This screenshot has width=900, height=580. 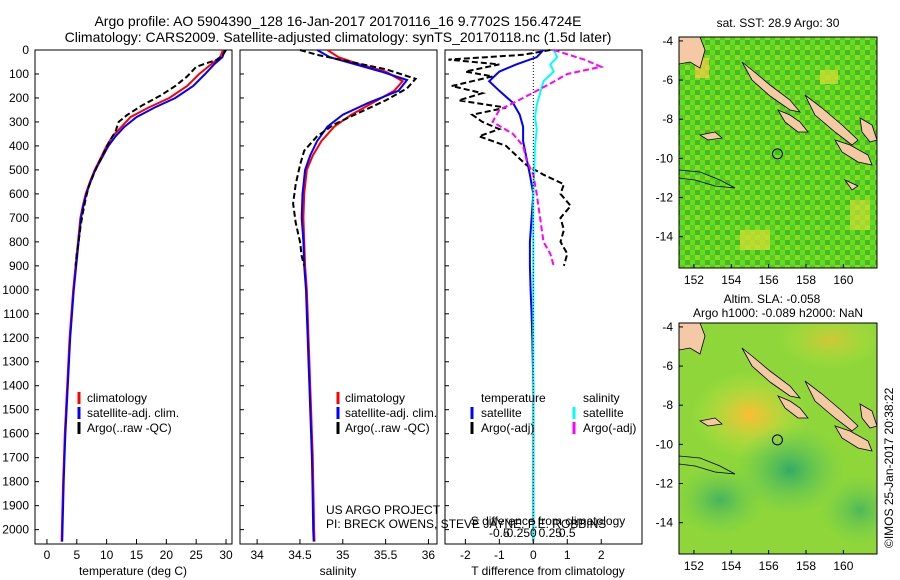 I want to click on x-tick-label: 36, so click(x=429, y=555).